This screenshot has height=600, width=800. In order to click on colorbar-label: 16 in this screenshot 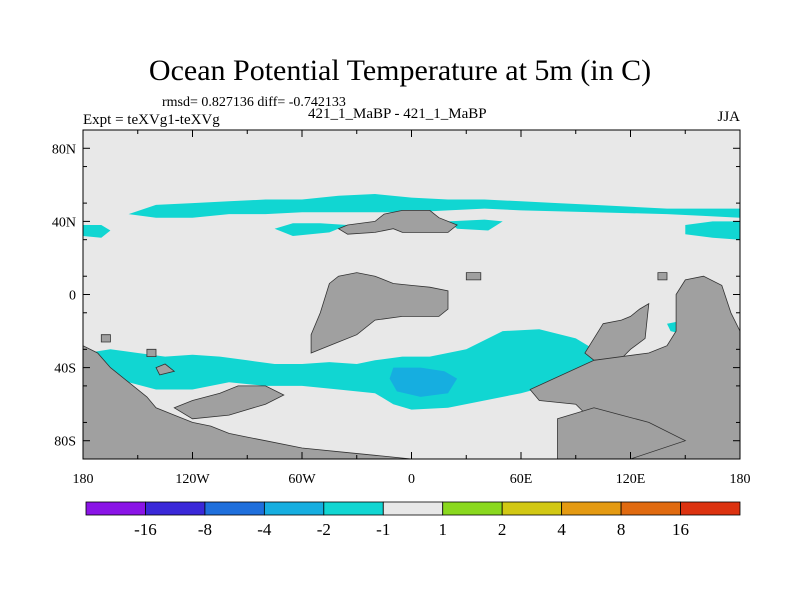, I will do `click(680, 529)`.